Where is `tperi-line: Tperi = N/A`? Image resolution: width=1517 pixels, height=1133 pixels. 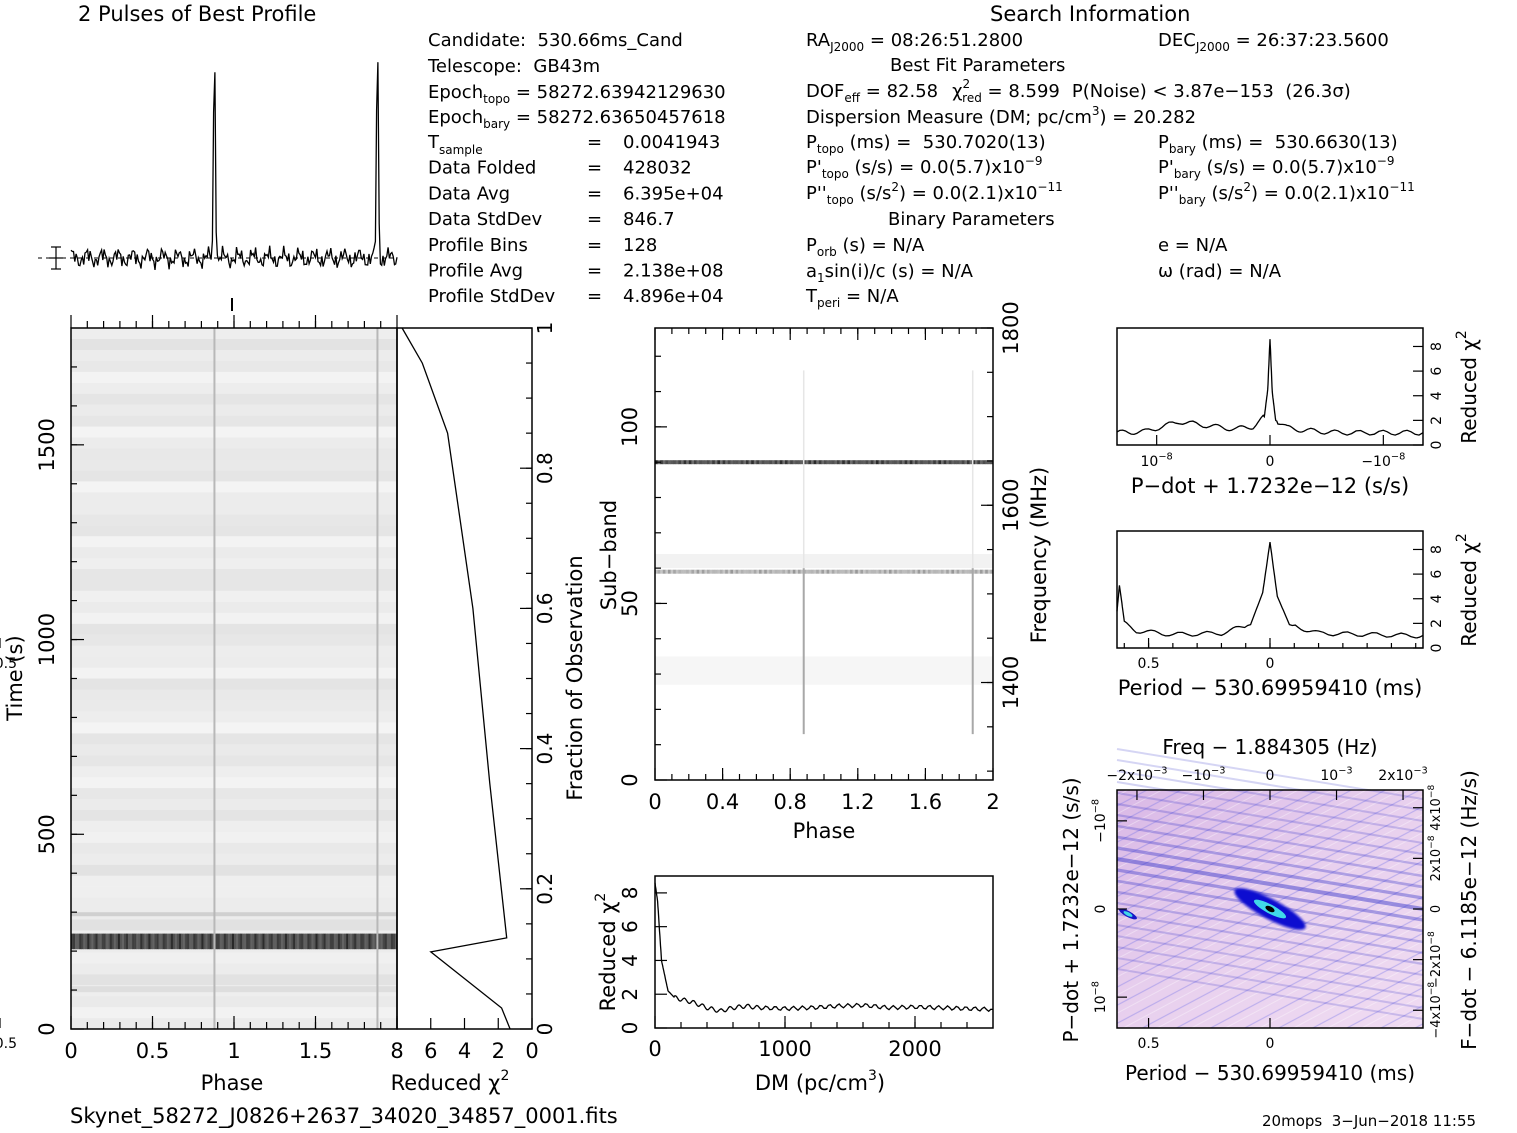
tperi-line: Tperi = N/A is located at coordinates (852, 298).